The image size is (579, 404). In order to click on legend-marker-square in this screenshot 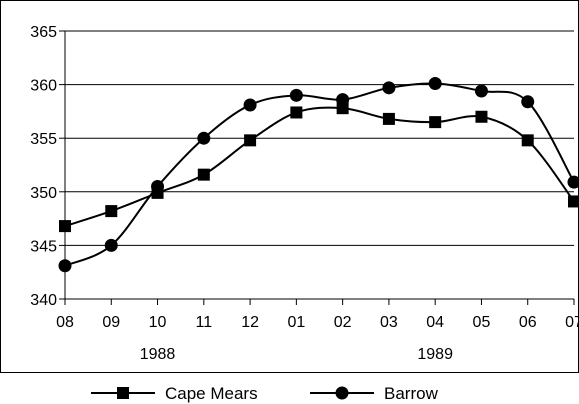, I will do `click(123, 393)`.